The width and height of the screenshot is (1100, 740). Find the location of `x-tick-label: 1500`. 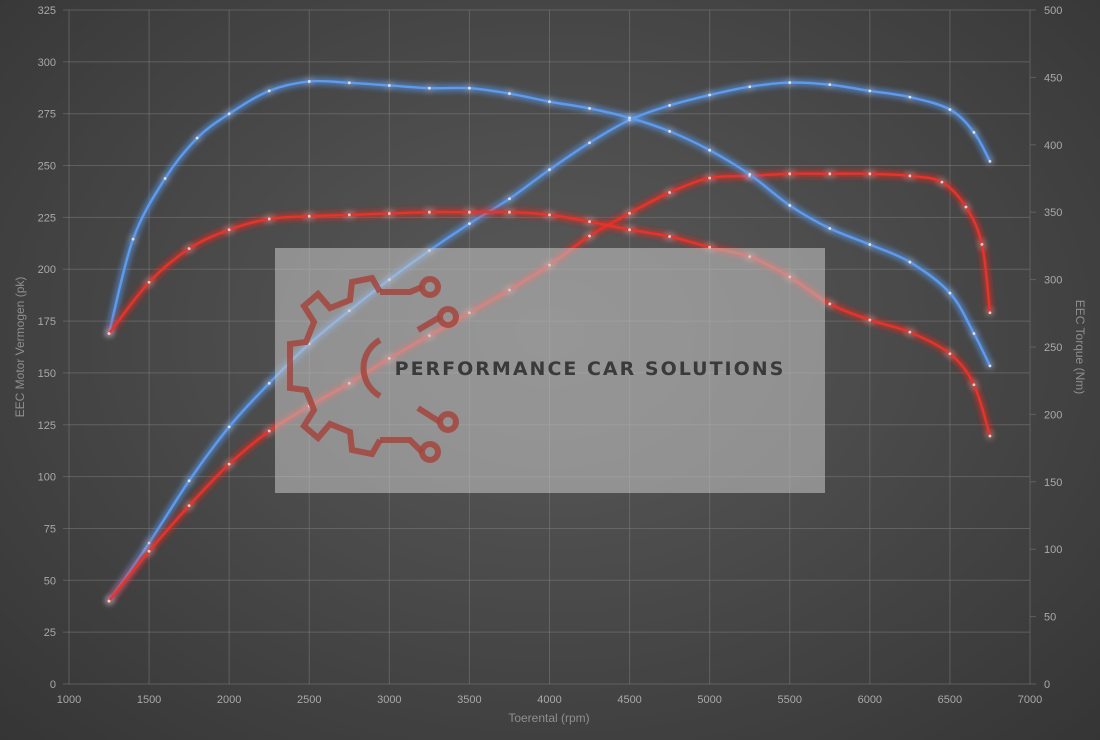

x-tick-label: 1500 is located at coordinates (149, 700).